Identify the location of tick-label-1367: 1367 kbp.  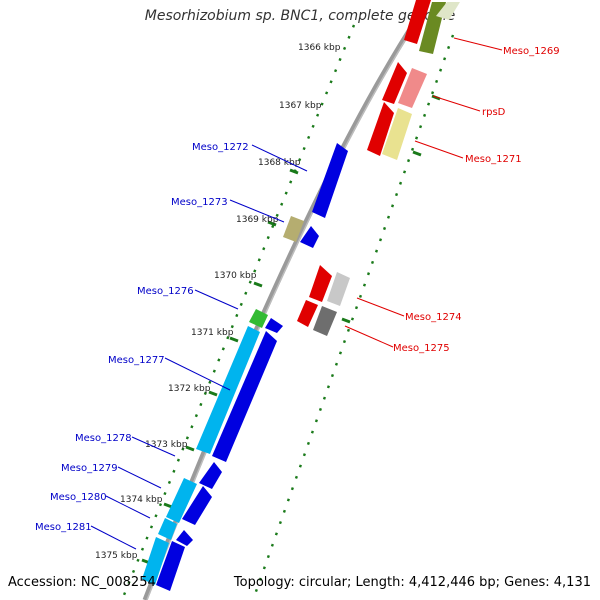
(300, 106).